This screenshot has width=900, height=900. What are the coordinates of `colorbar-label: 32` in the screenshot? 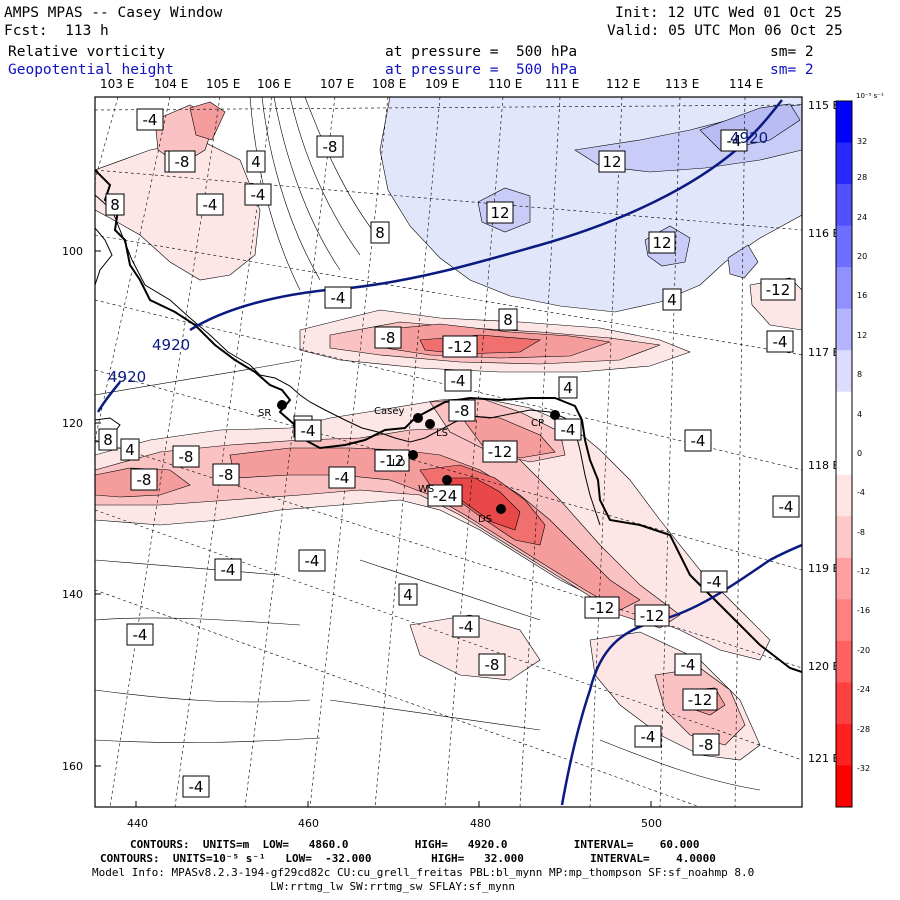 It's located at (862, 141).